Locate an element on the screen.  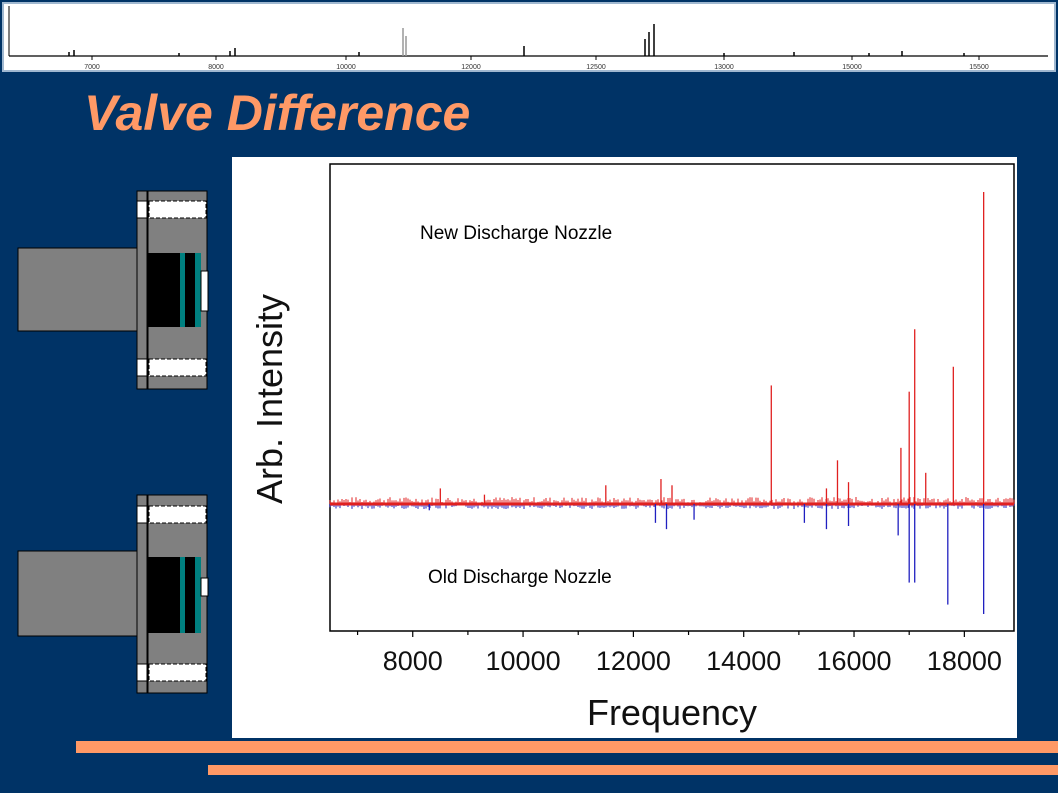
x-tick-label: 16000 is located at coordinates (853, 661).